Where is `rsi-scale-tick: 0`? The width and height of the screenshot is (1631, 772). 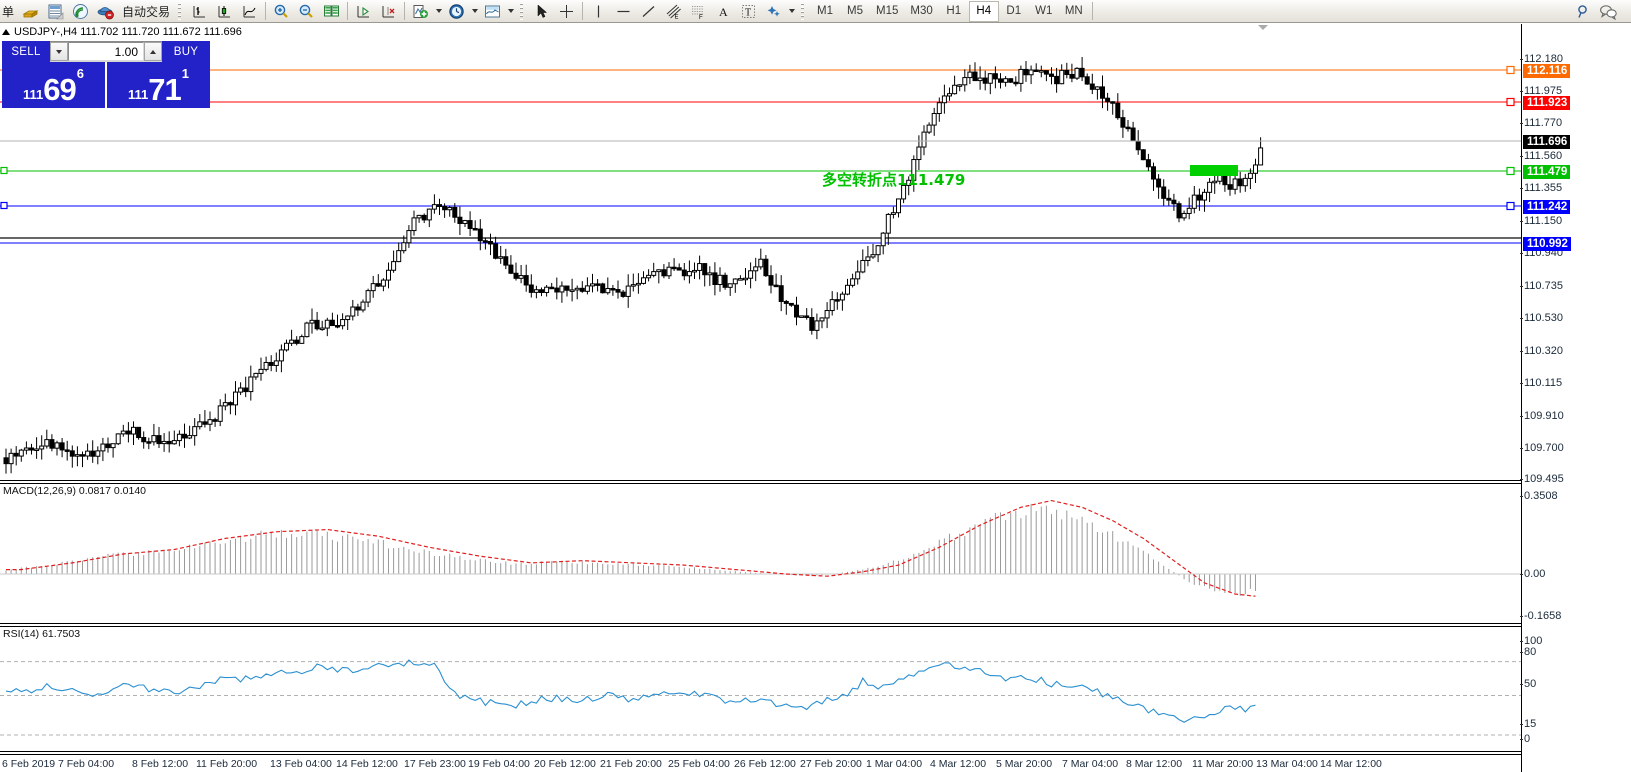 rsi-scale-tick: 0 is located at coordinates (1525, 739).